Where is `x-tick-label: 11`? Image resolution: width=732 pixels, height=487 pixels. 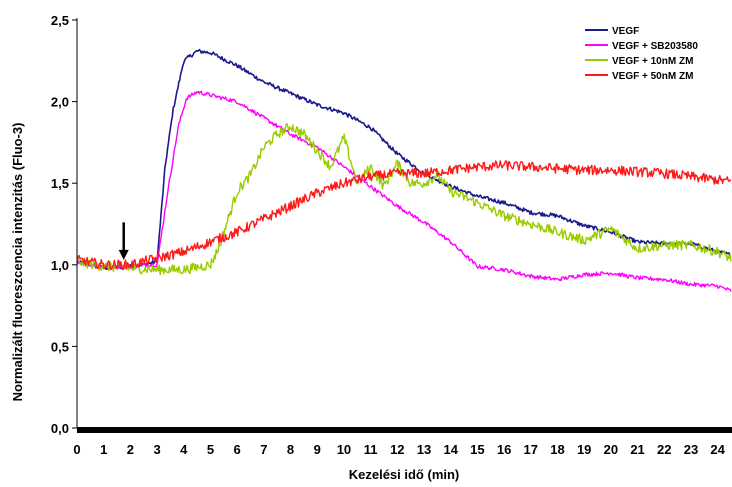 x-tick-label: 11 is located at coordinates (371, 449).